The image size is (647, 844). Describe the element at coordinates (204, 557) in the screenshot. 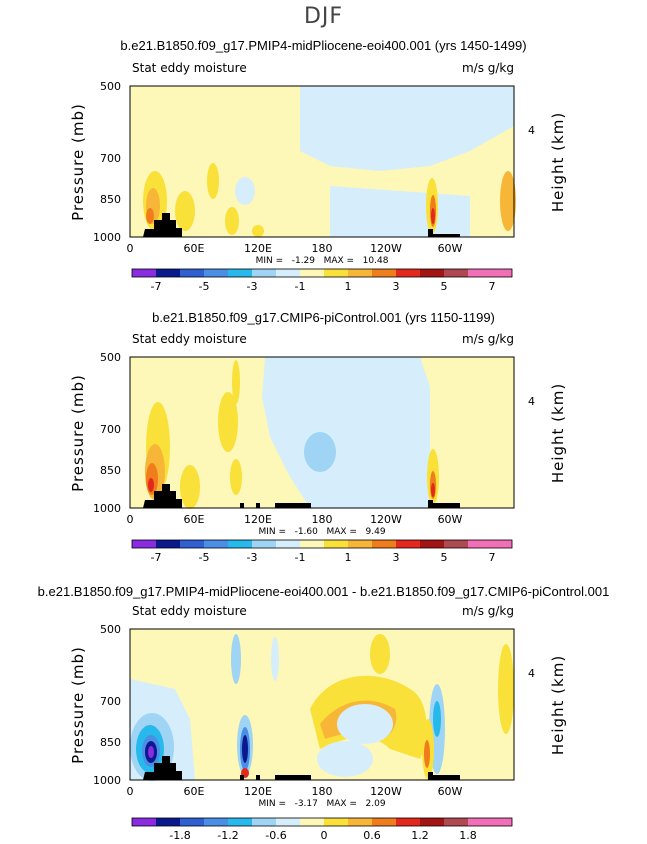

I see `panel-2-cb-label-2: -5` at that location.